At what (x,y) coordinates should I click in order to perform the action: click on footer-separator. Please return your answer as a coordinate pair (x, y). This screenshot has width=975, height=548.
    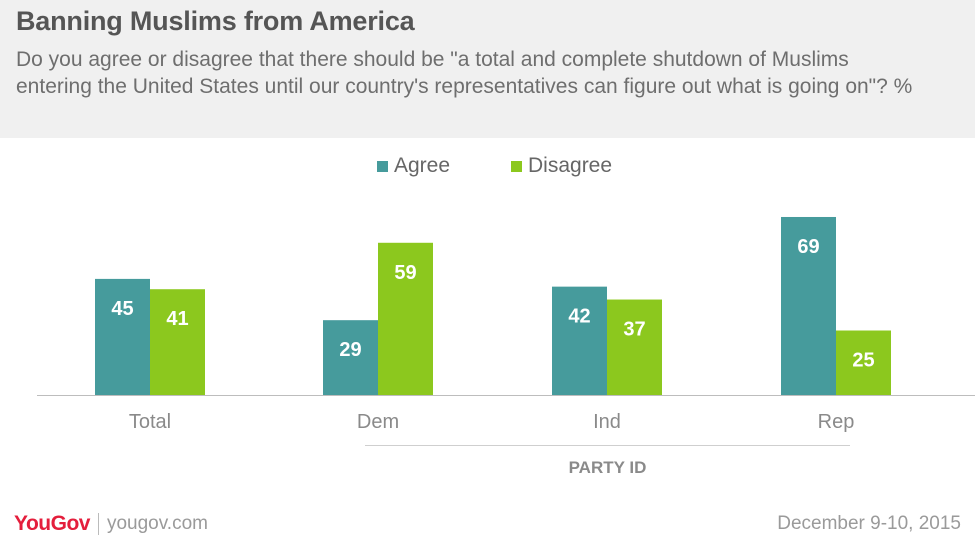
    Looking at the image, I should click on (98, 524).